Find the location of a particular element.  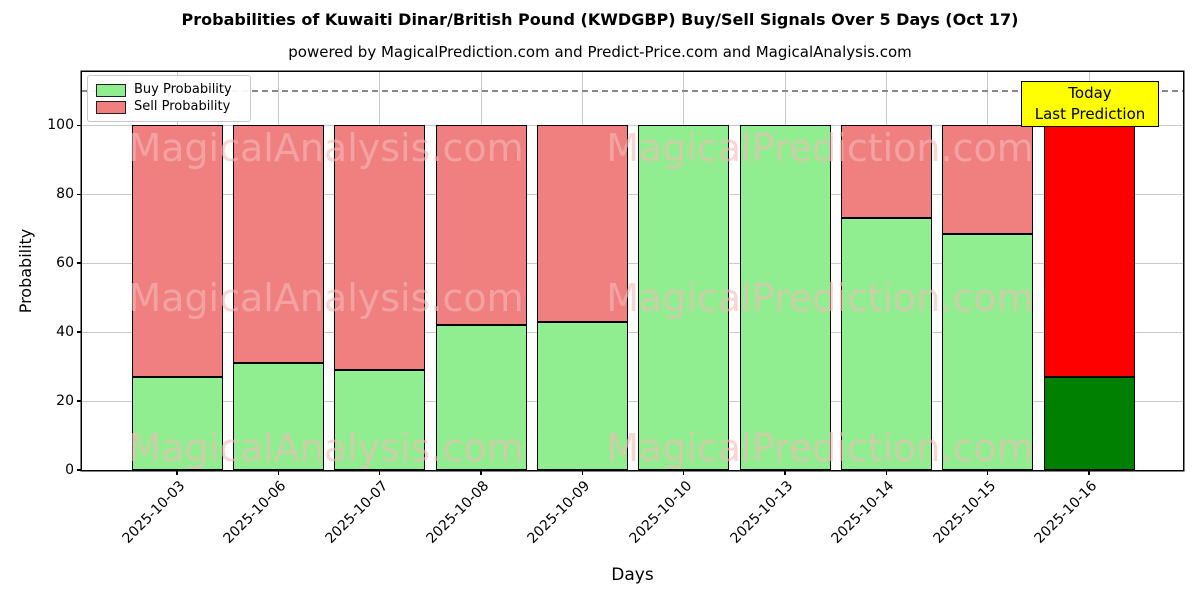

legend-row-sell: Sell Probability is located at coordinates (169, 107).